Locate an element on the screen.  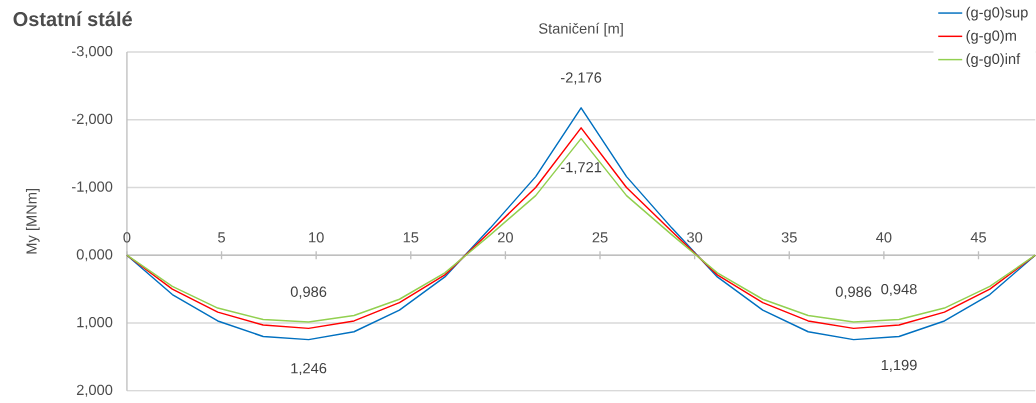
y-tick-label: 1,000 is located at coordinates (95, 323).